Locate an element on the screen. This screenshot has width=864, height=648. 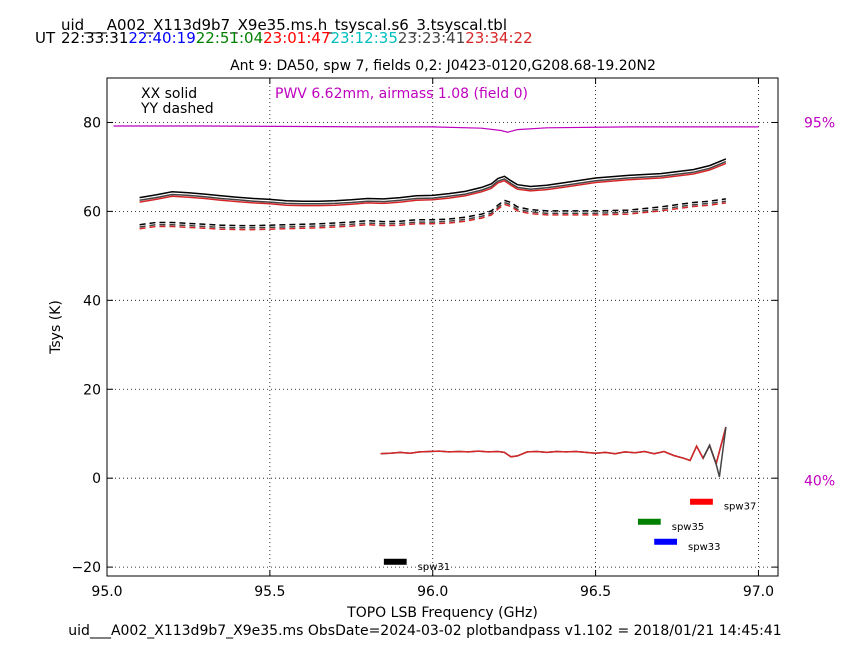
ut-time-3: 23:01:47 is located at coordinates (296, 38).